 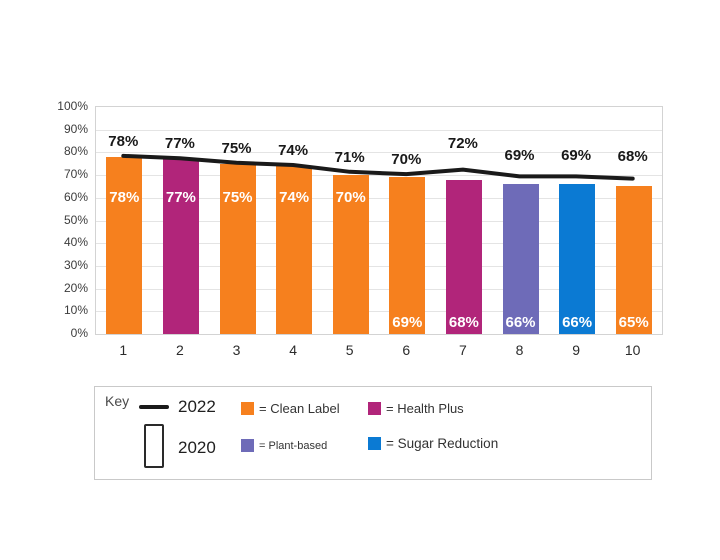 What do you see at coordinates (407, 322) in the screenshot?
I see `bar-value-label: 69%` at bounding box center [407, 322].